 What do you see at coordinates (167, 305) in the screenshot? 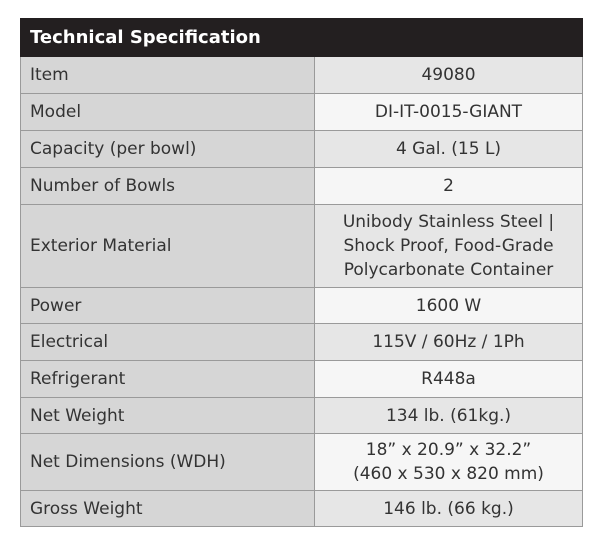
I see `spec-label: Power` at bounding box center [167, 305].